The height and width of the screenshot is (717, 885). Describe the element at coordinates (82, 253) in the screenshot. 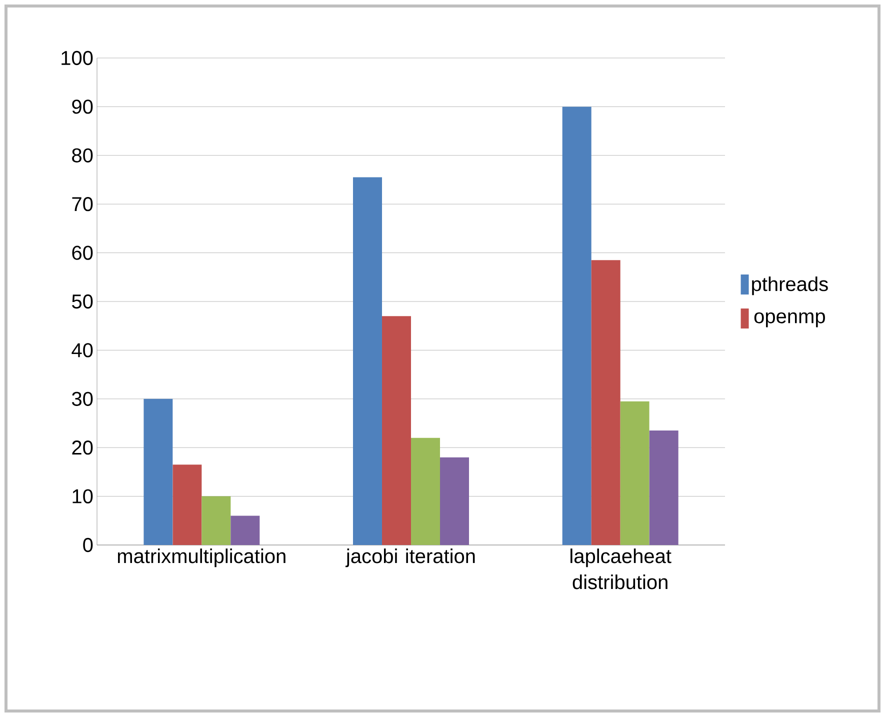

I see `y-tick-label: 60` at that location.